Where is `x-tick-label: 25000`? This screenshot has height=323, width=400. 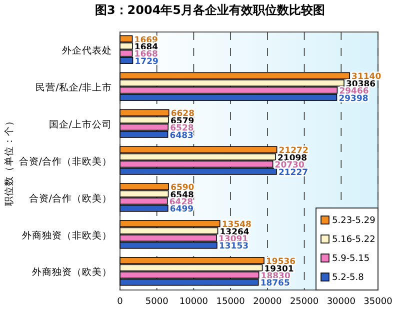 x-tick-label: 25000 is located at coordinates (304, 302).